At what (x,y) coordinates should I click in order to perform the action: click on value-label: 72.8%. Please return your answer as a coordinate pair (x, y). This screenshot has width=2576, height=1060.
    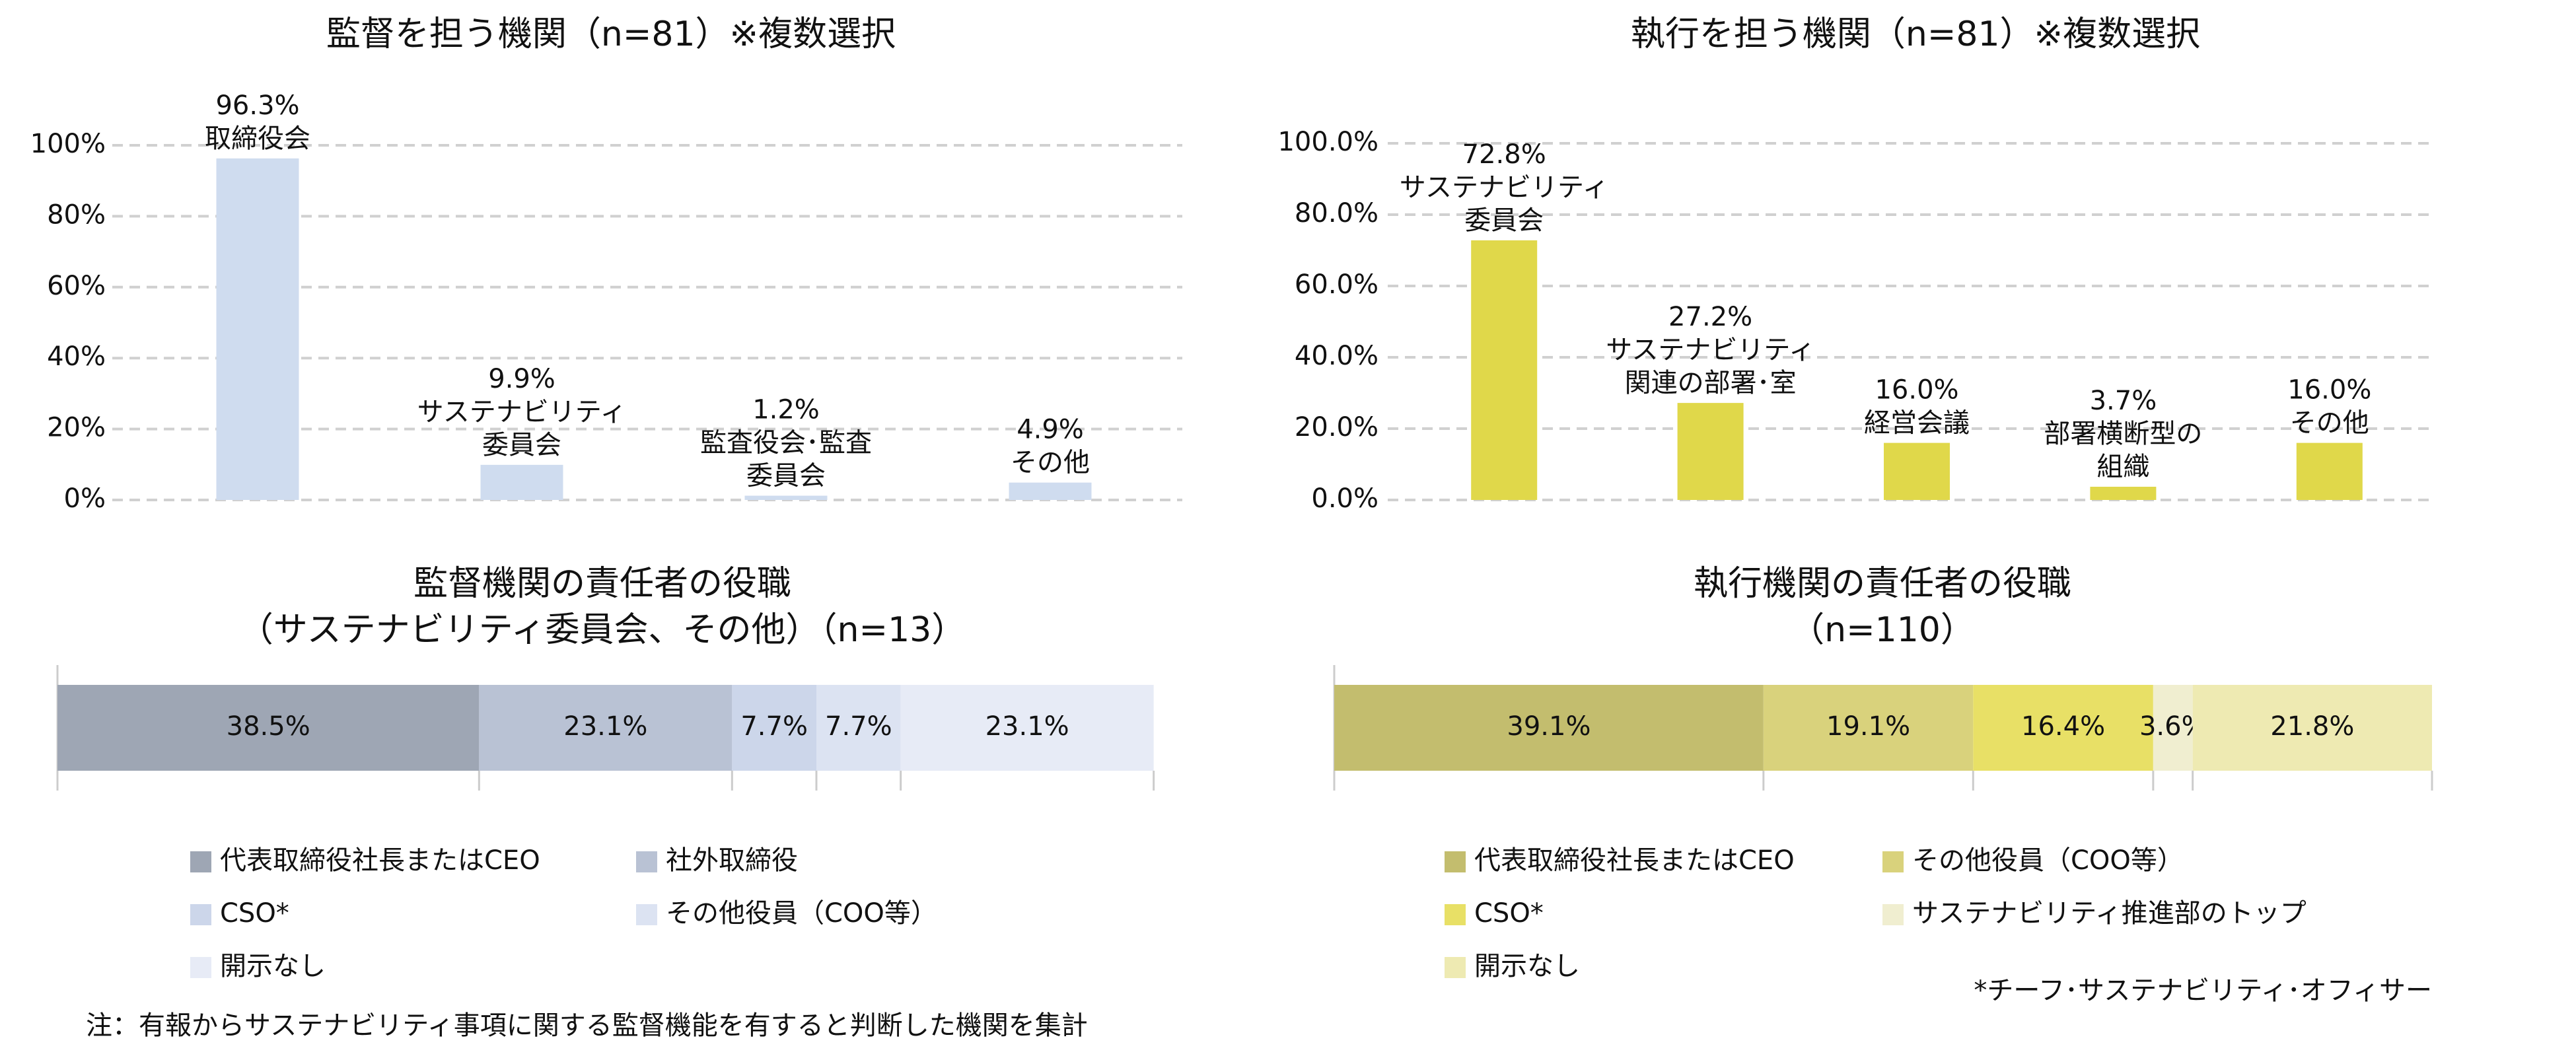
    Looking at the image, I should click on (1504, 154).